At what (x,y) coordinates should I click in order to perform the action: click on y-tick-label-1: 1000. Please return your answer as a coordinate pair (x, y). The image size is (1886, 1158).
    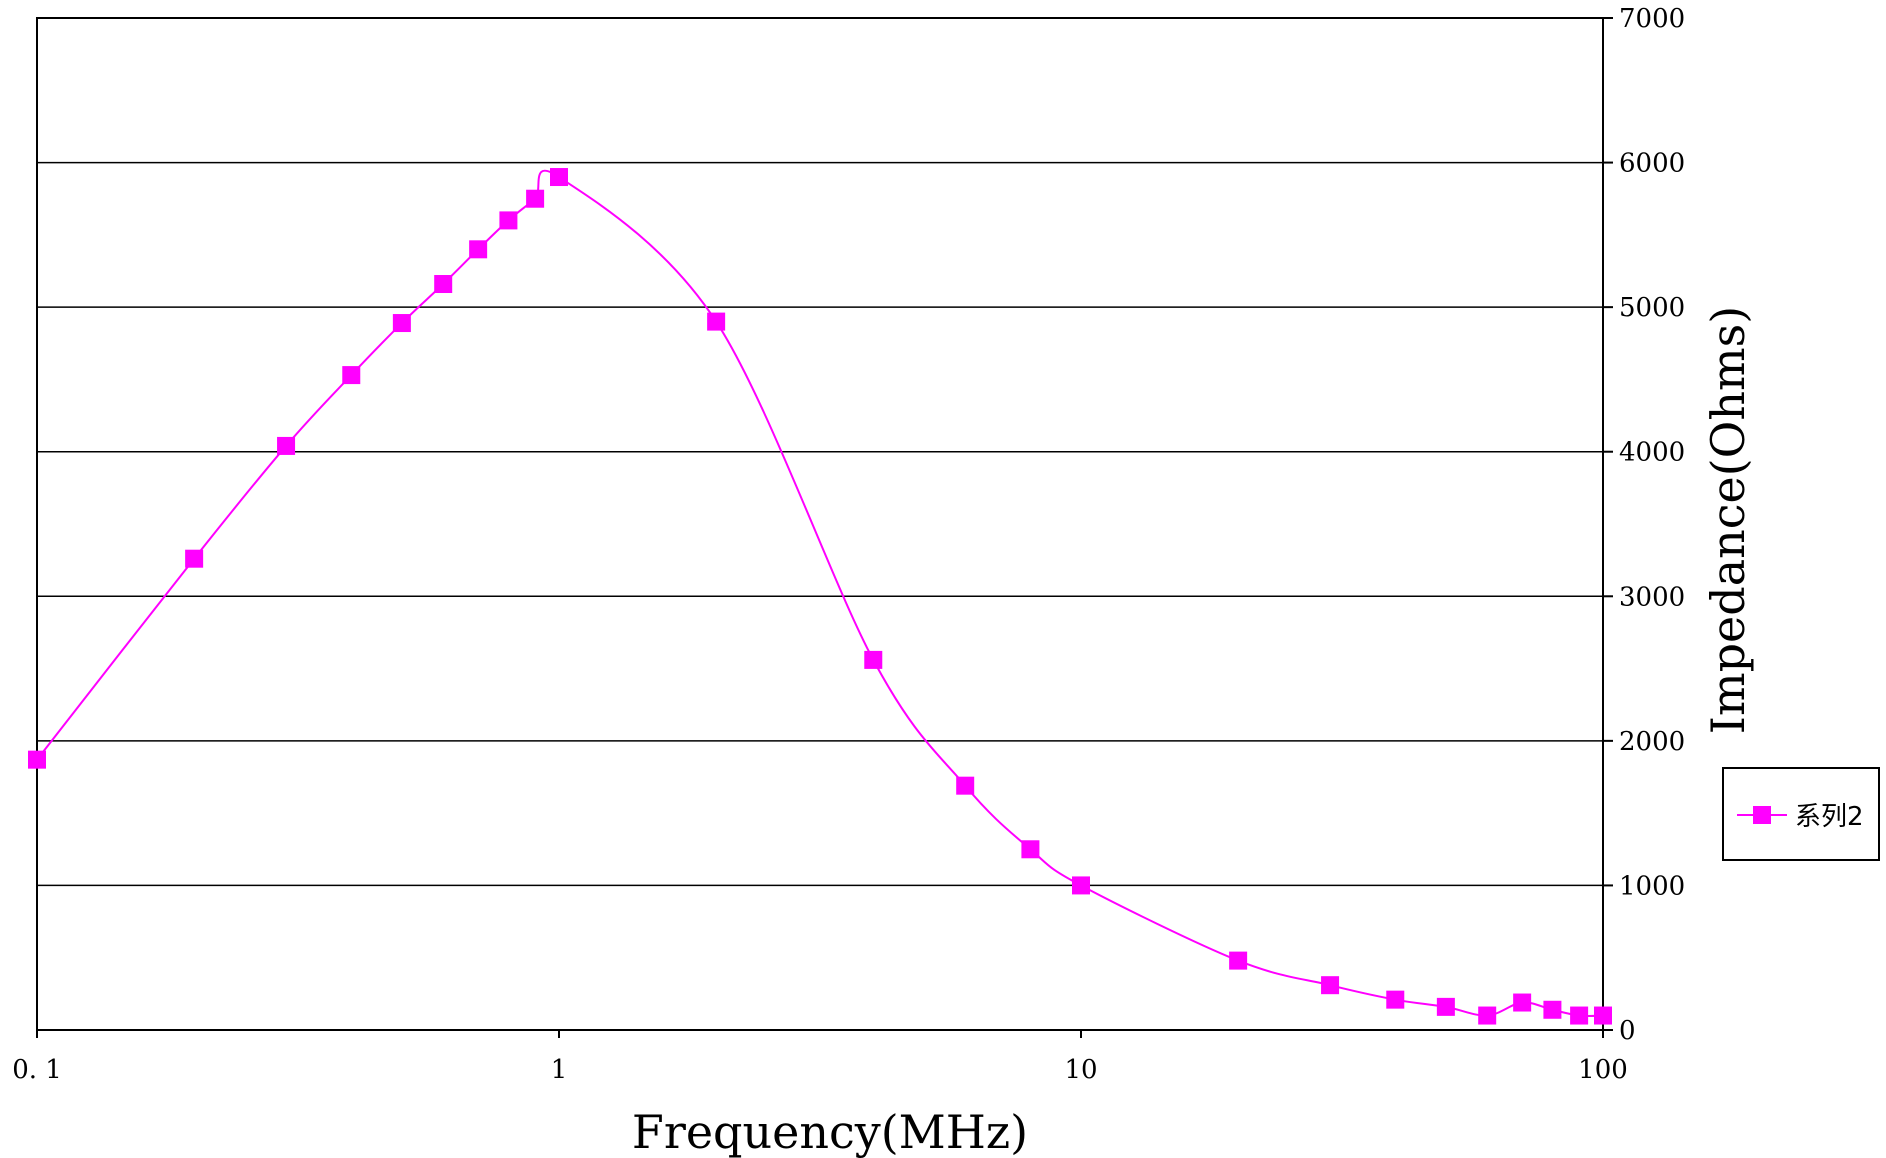
    Looking at the image, I should click on (1652, 886).